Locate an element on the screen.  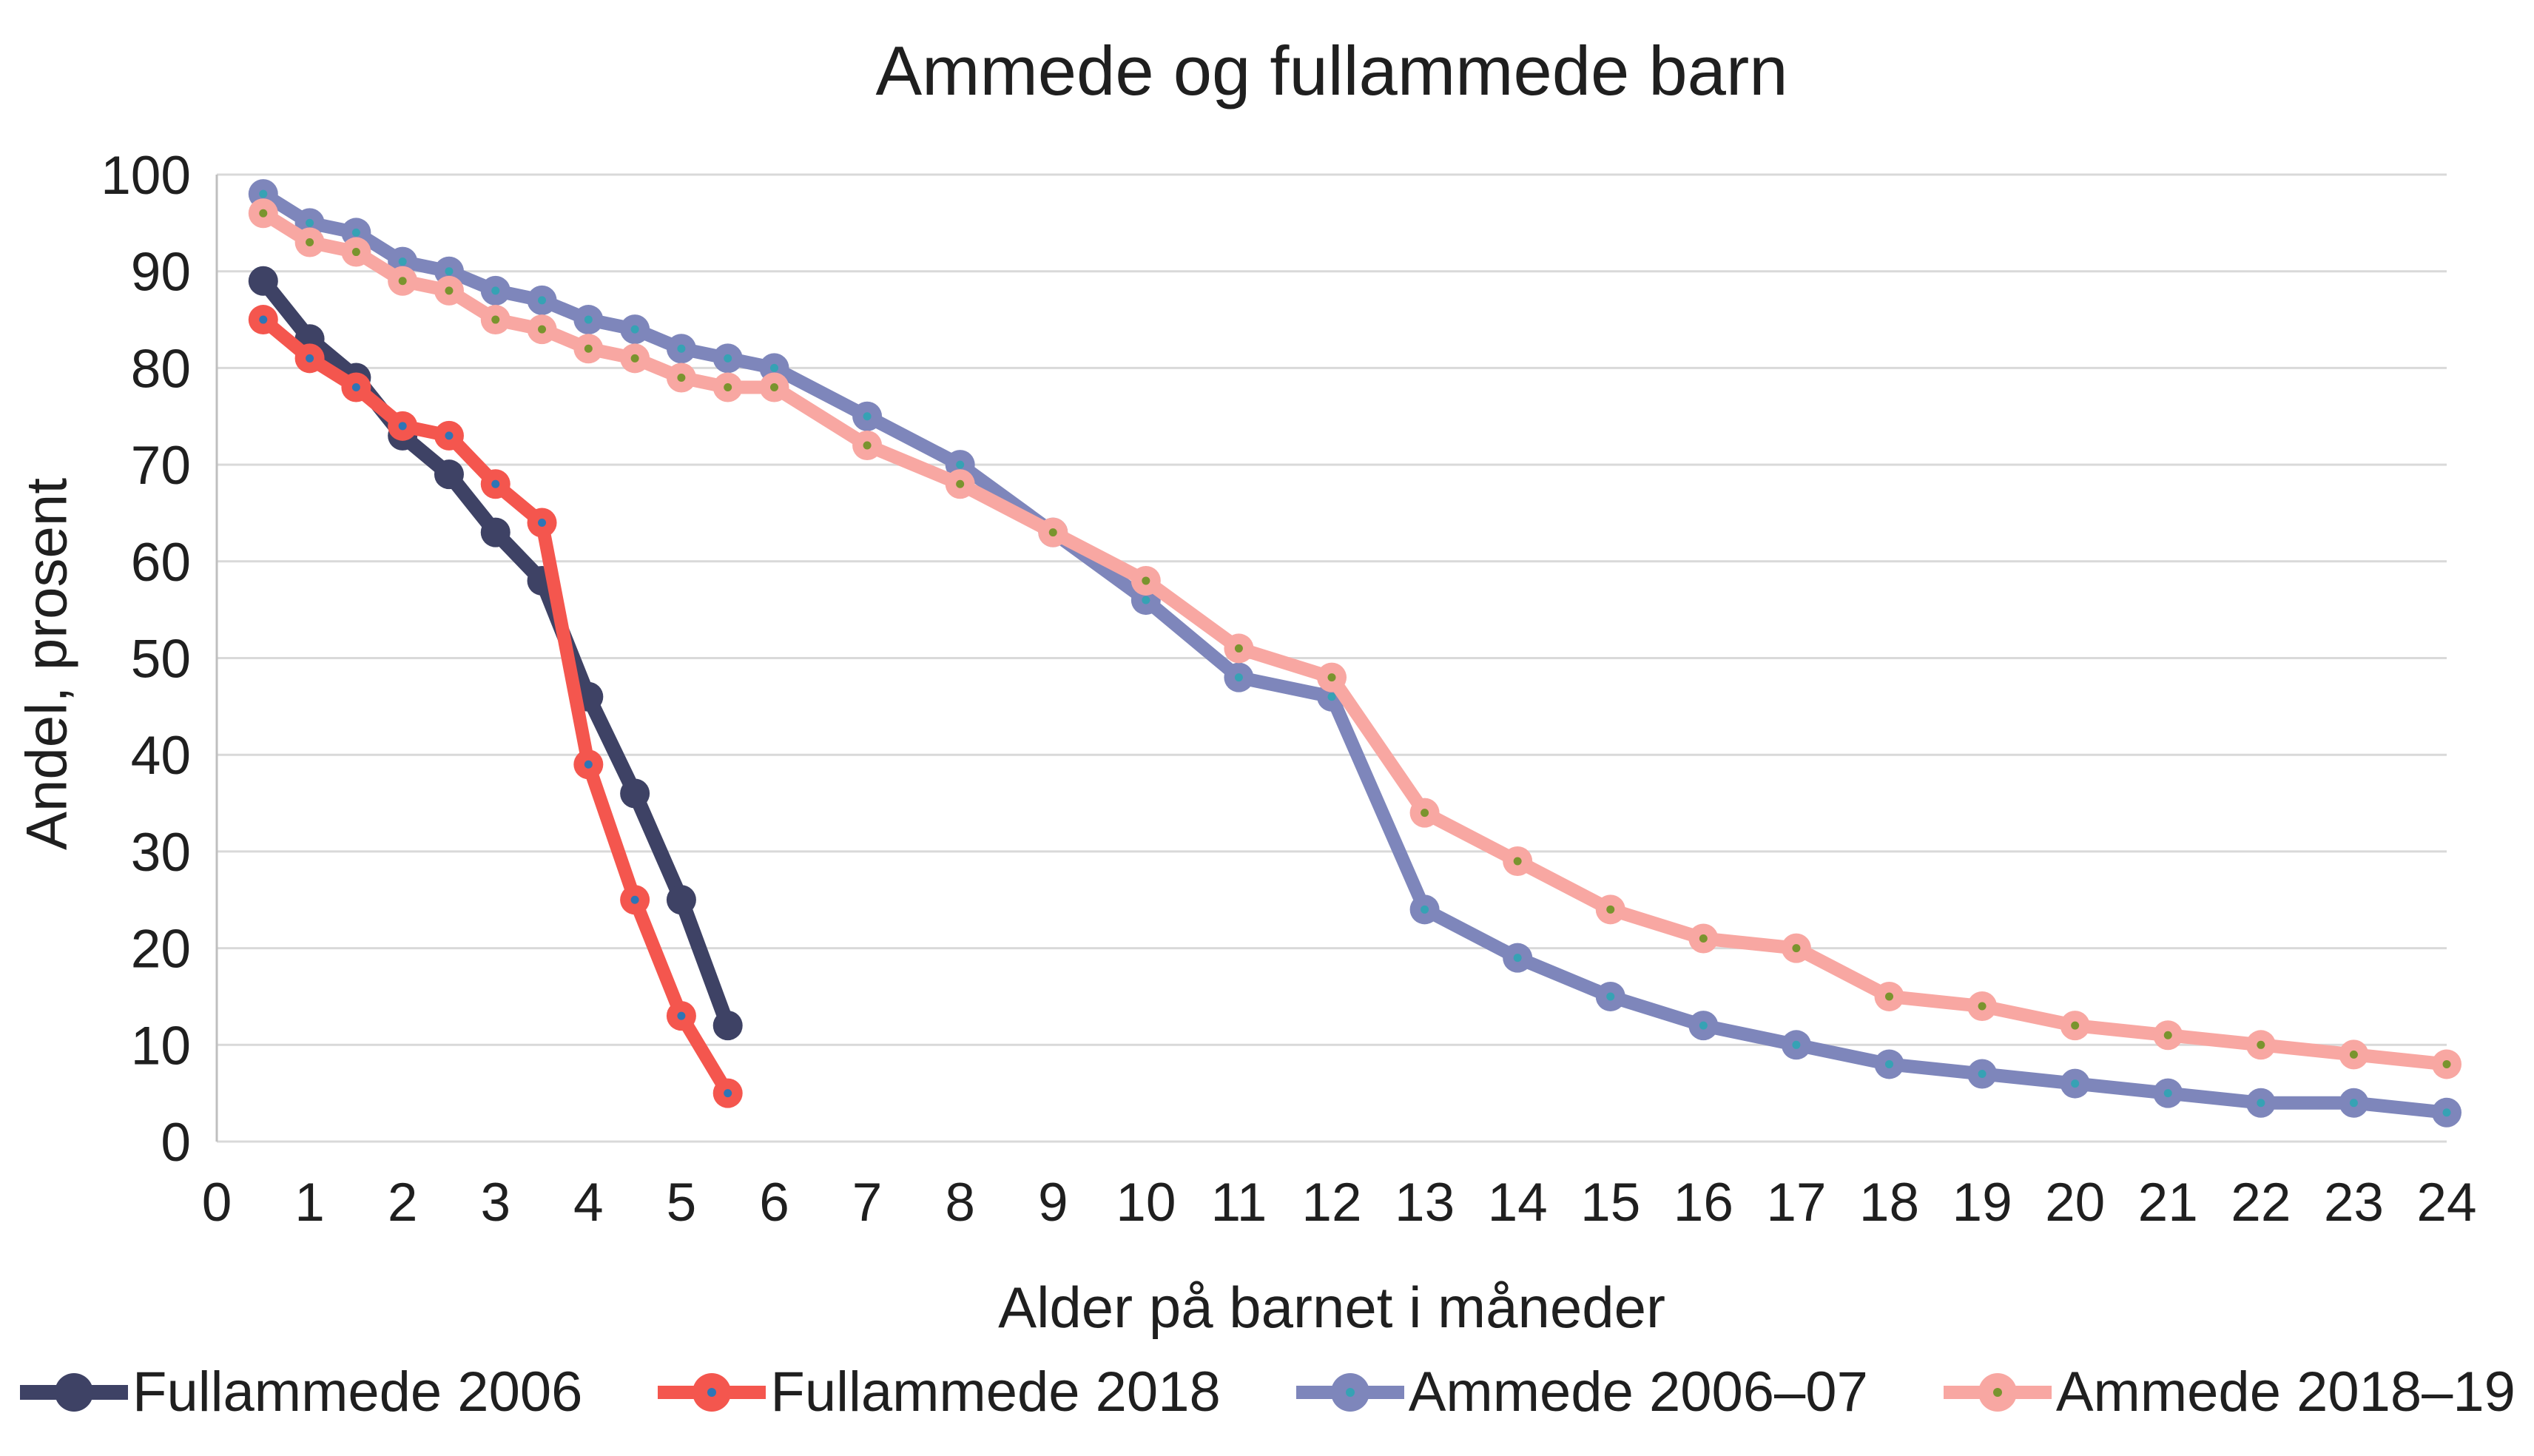
legend-label: Ammede 2006–07 is located at coordinates (1638, 1392).